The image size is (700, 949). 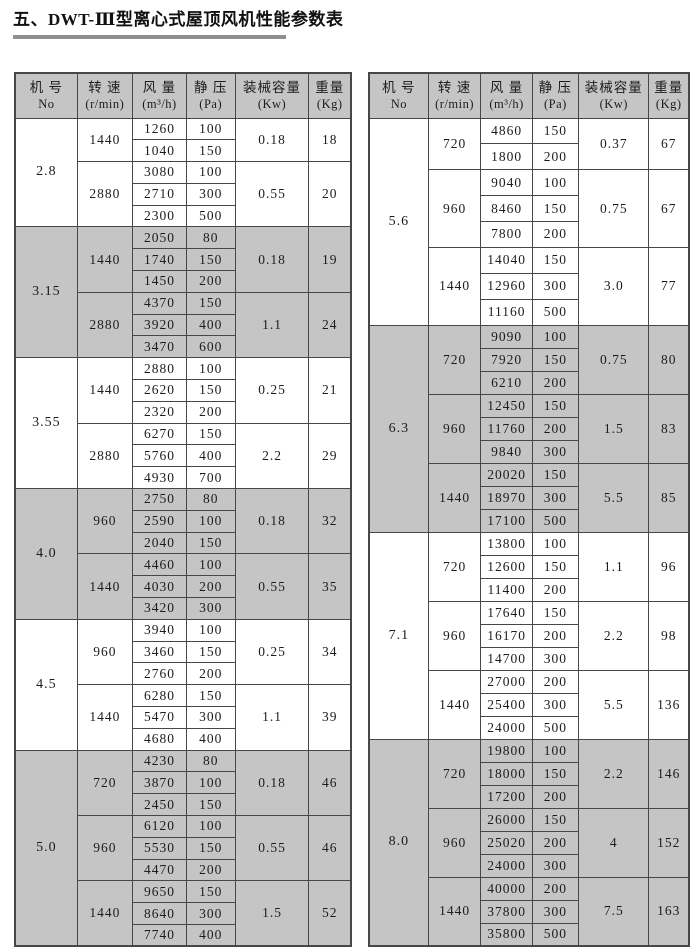 I want to click on airflow-value-cell: 4930, so click(x=159, y=478).